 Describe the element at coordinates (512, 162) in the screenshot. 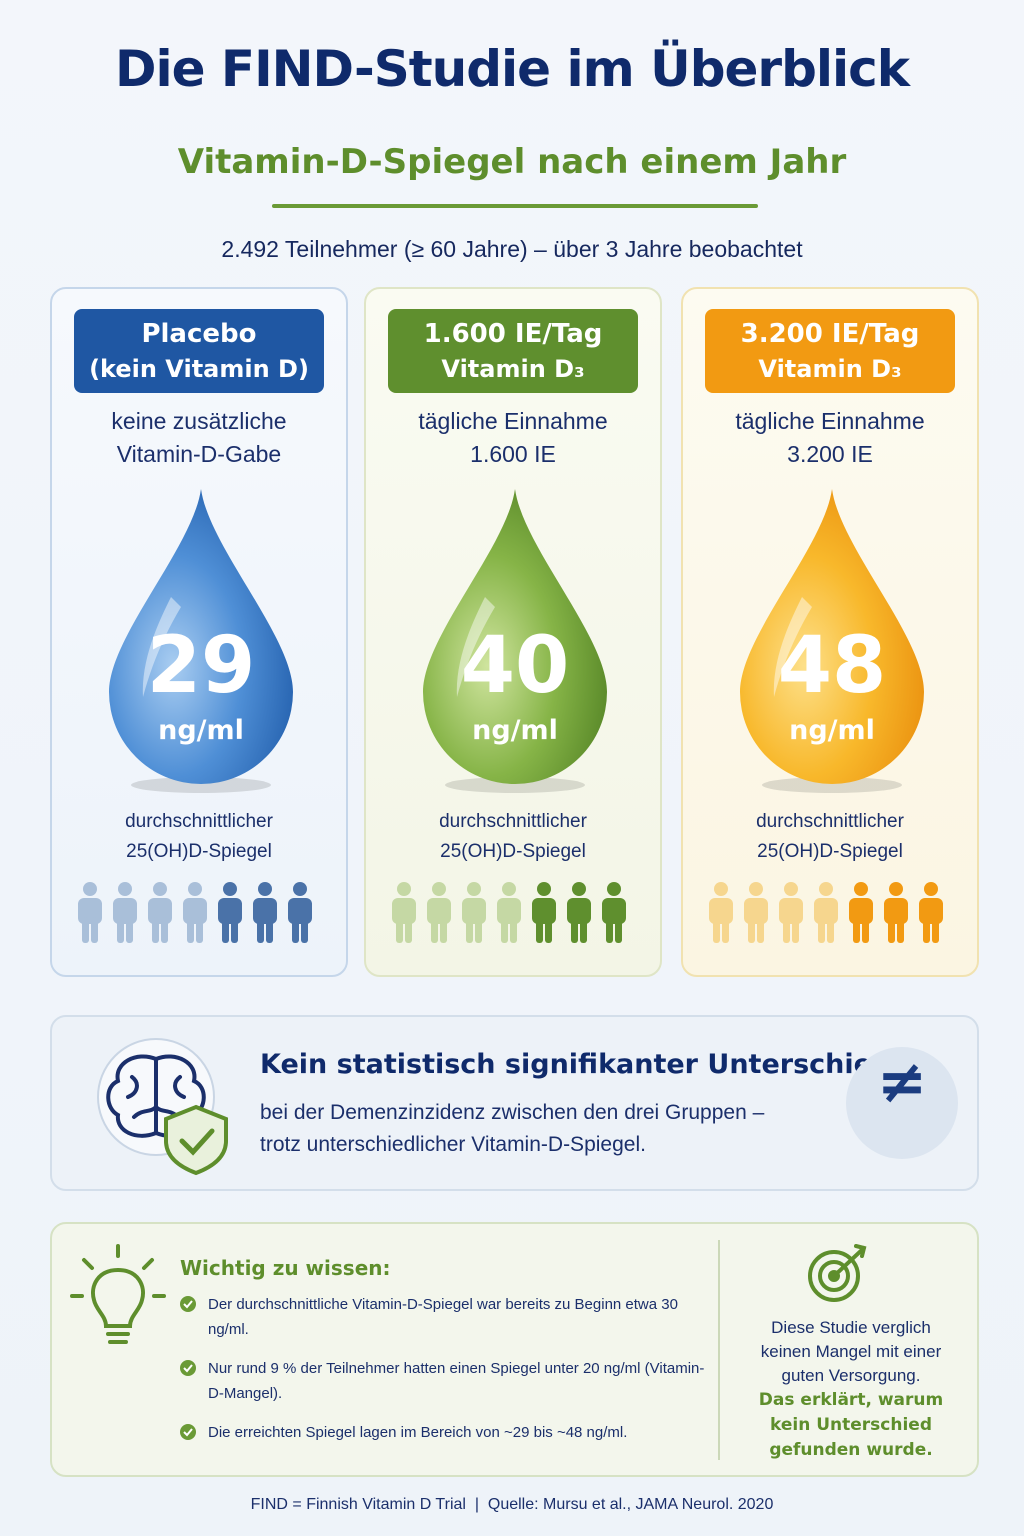

I see `subtitle: Vitamin-D-Spiegel nach einem Jahr` at that location.